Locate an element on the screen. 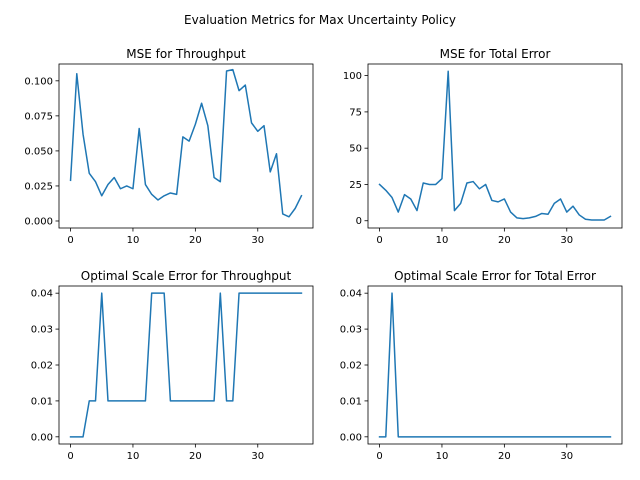 The height and width of the screenshot is (480, 640). y-tick-label: 50 is located at coordinates (355, 149).